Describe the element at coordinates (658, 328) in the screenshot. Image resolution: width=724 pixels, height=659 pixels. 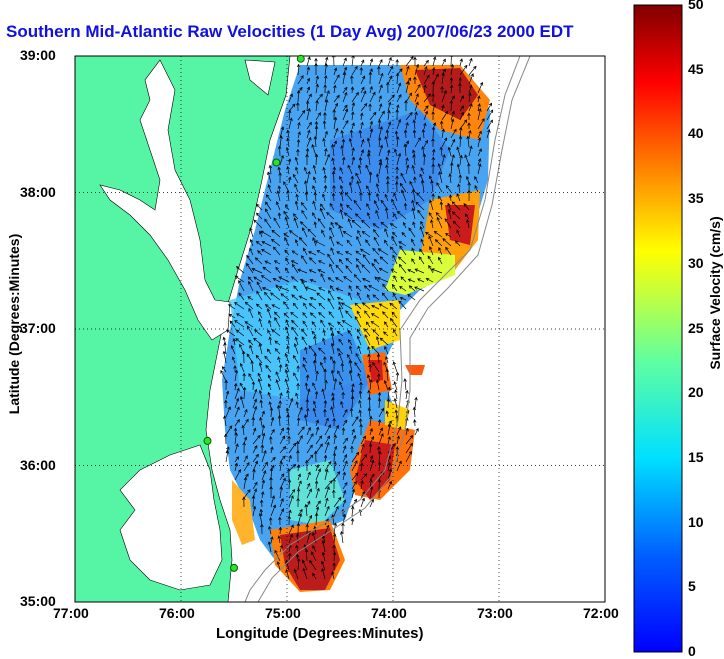
I see `colorbar` at that location.